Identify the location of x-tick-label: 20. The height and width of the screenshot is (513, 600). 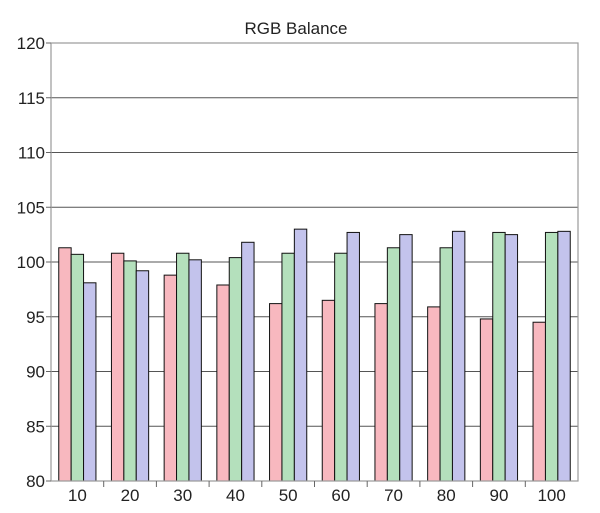
(130, 495).